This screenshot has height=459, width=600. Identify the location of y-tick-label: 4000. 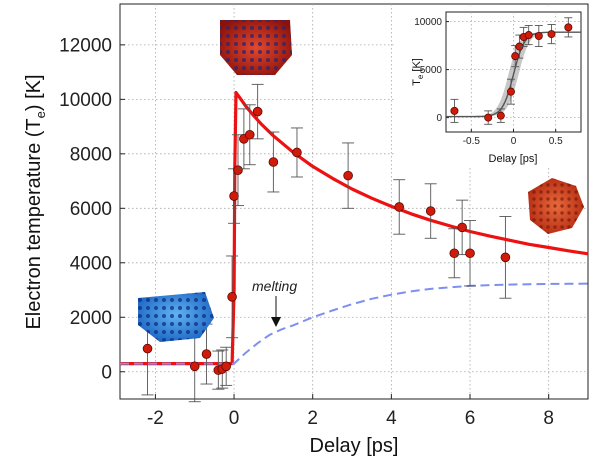
(91, 263).